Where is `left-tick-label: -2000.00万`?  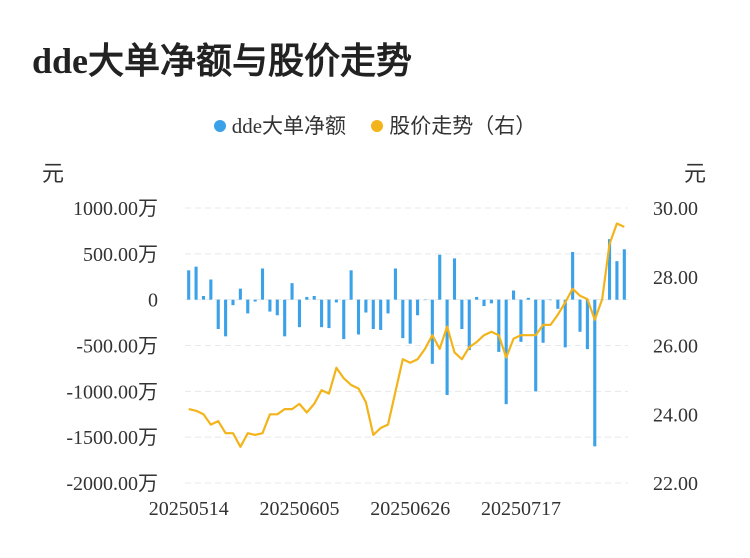 left-tick-label: -2000.00万 is located at coordinates (112, 484).